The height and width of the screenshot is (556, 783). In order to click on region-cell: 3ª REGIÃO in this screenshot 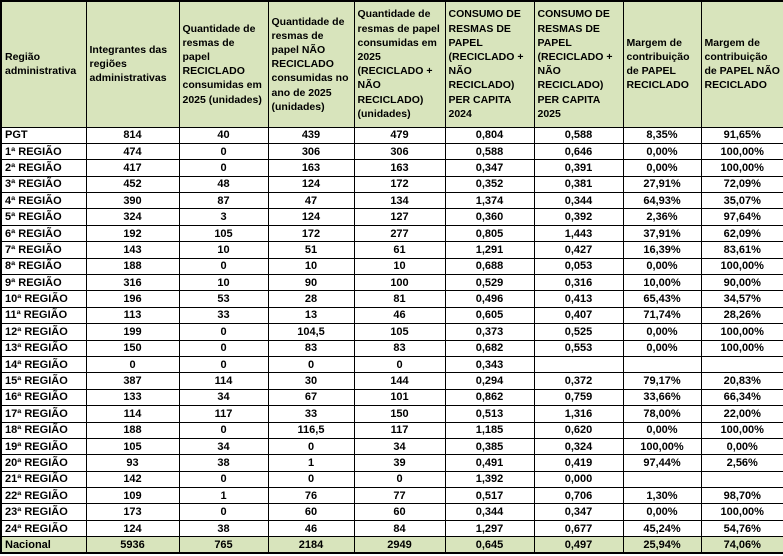, I will do `click(43, 184)`.